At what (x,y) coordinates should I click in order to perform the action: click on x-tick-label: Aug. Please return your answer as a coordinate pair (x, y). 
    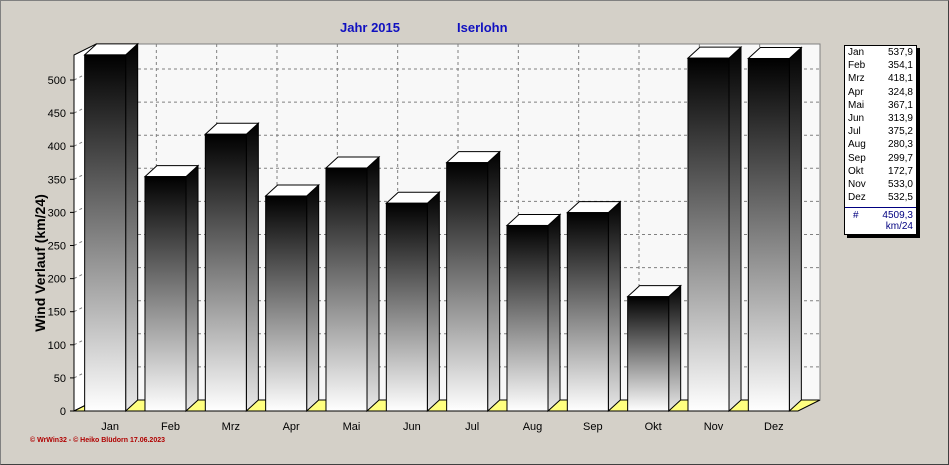
    Looking at the image, I should click on (533, 427).